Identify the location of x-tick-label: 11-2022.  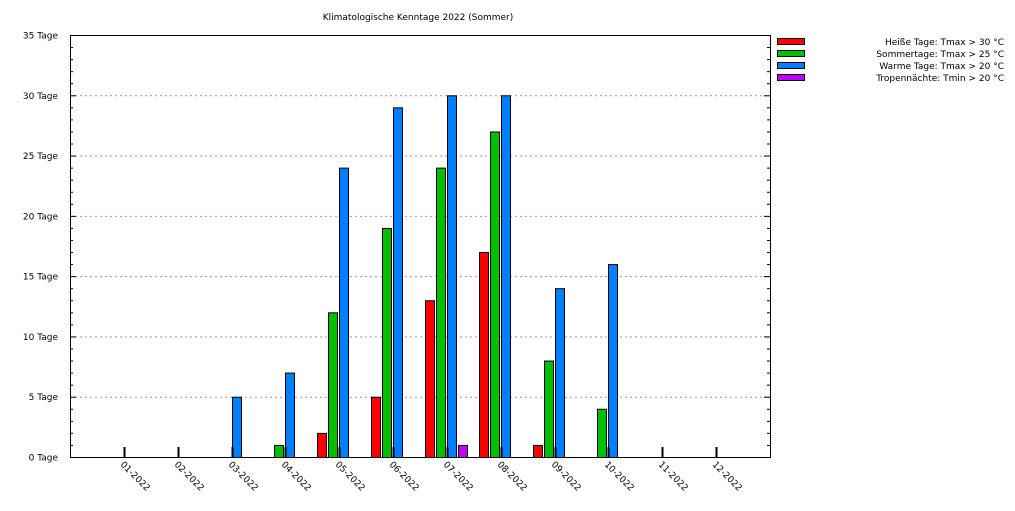
(673, 477).